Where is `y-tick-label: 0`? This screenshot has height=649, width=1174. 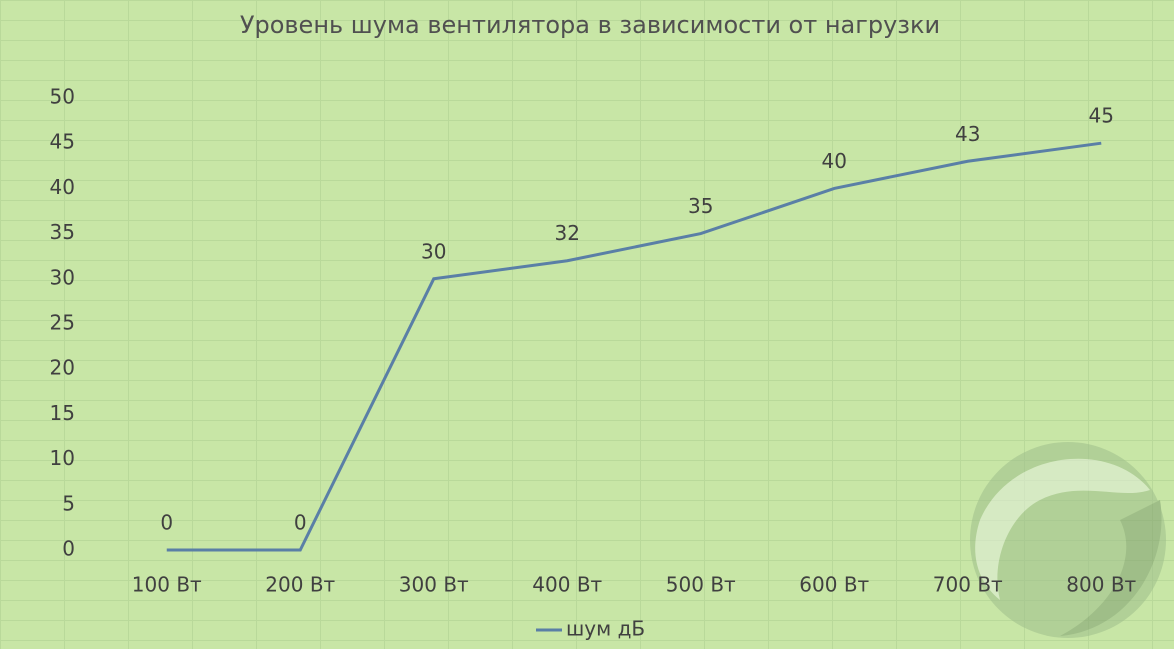
y-tick-label: 0 is located at coordinates (68, 549).